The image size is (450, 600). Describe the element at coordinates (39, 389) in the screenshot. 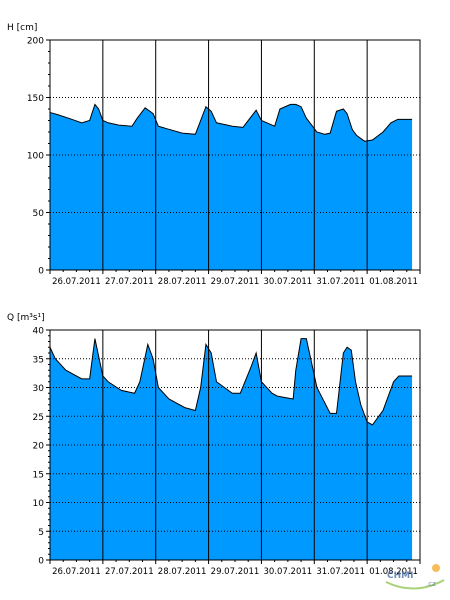

I see `y-tick-label: 30` at that location.